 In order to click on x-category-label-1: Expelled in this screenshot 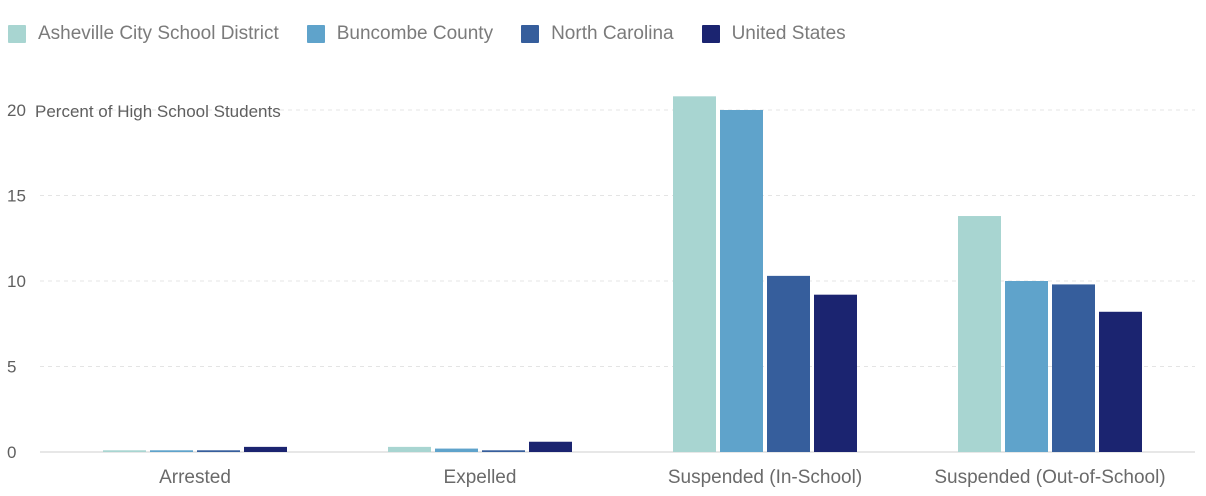, I will do `click(480, 477)`.